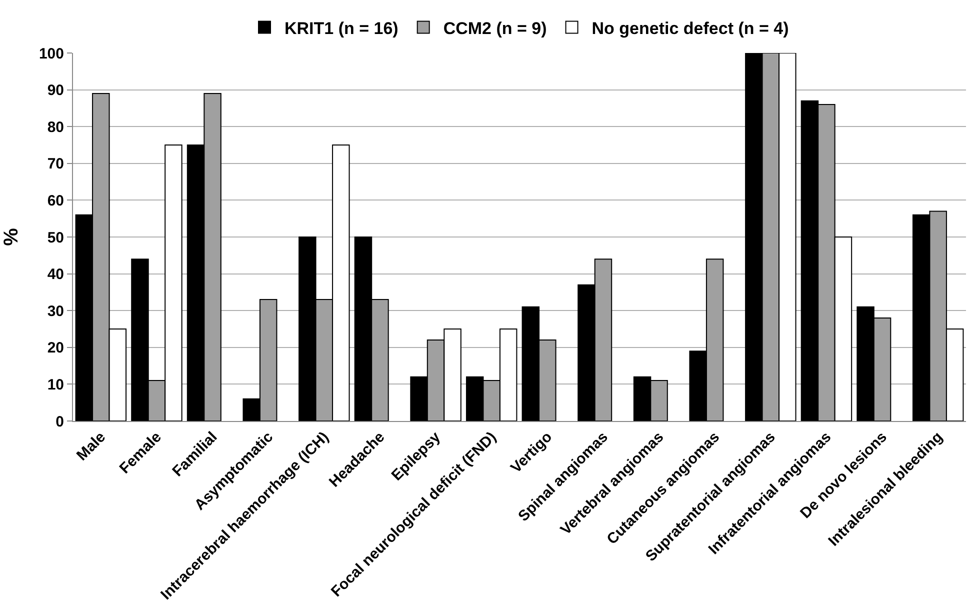  I want to click on y-tick-label: 100, so click(51, 53).